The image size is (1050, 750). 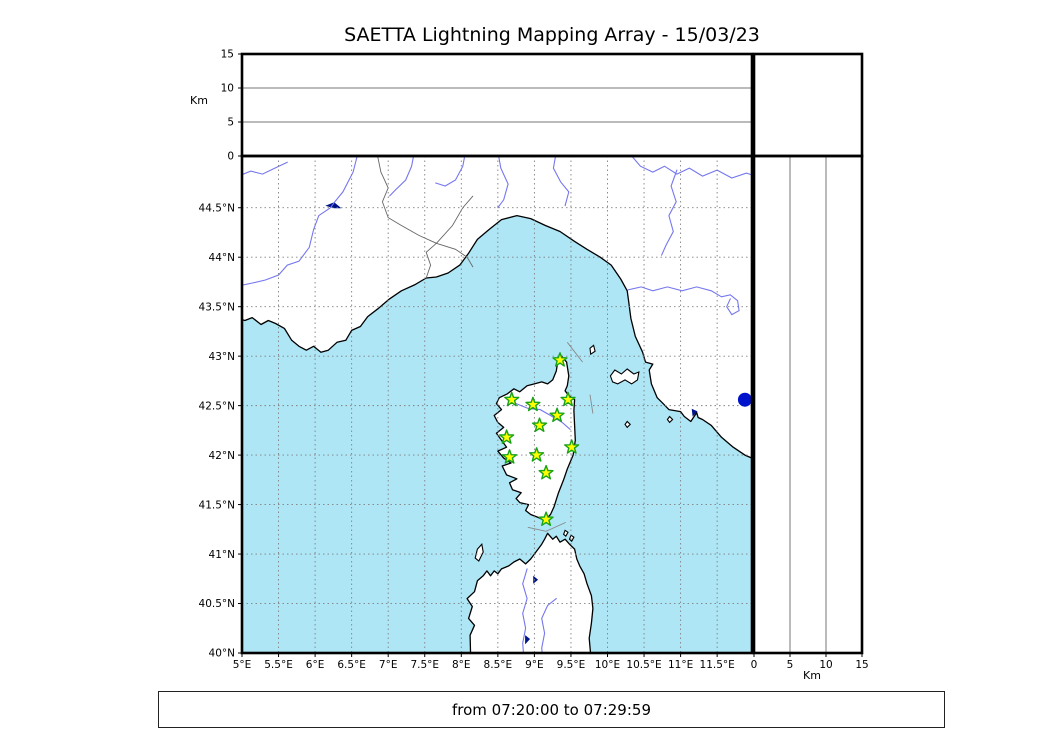 What do you see at coordinates (497, 105) in the screenshot?
I see `top-panel-bg` at bounding box center [497, 105].